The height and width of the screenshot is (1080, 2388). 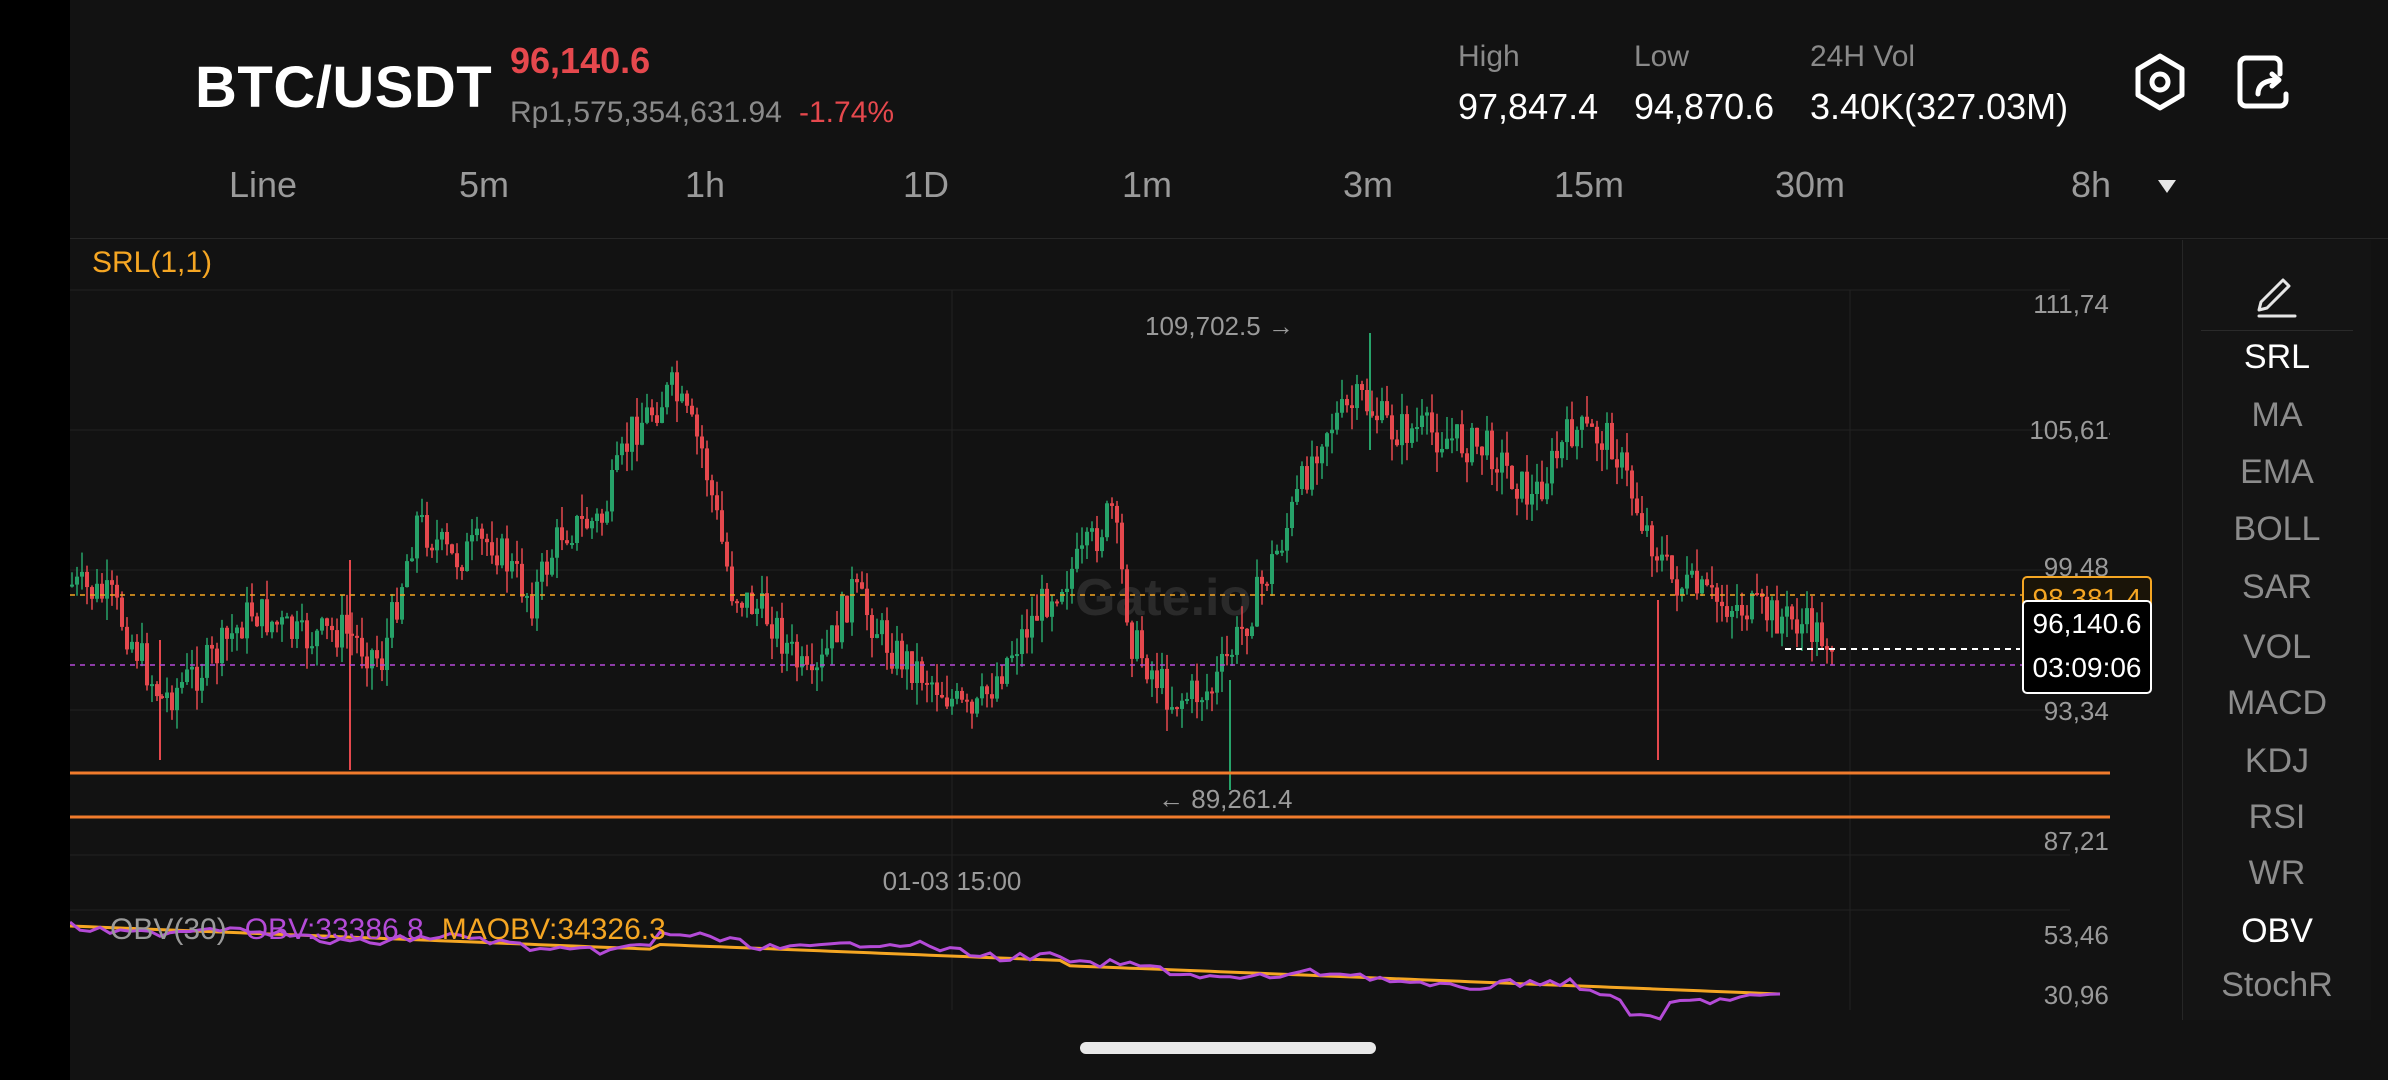 What do you see at coordinates (2277, 931) in the screenshot?
I see `indicator-obv: OBV` at bounding box center [2277, 931].